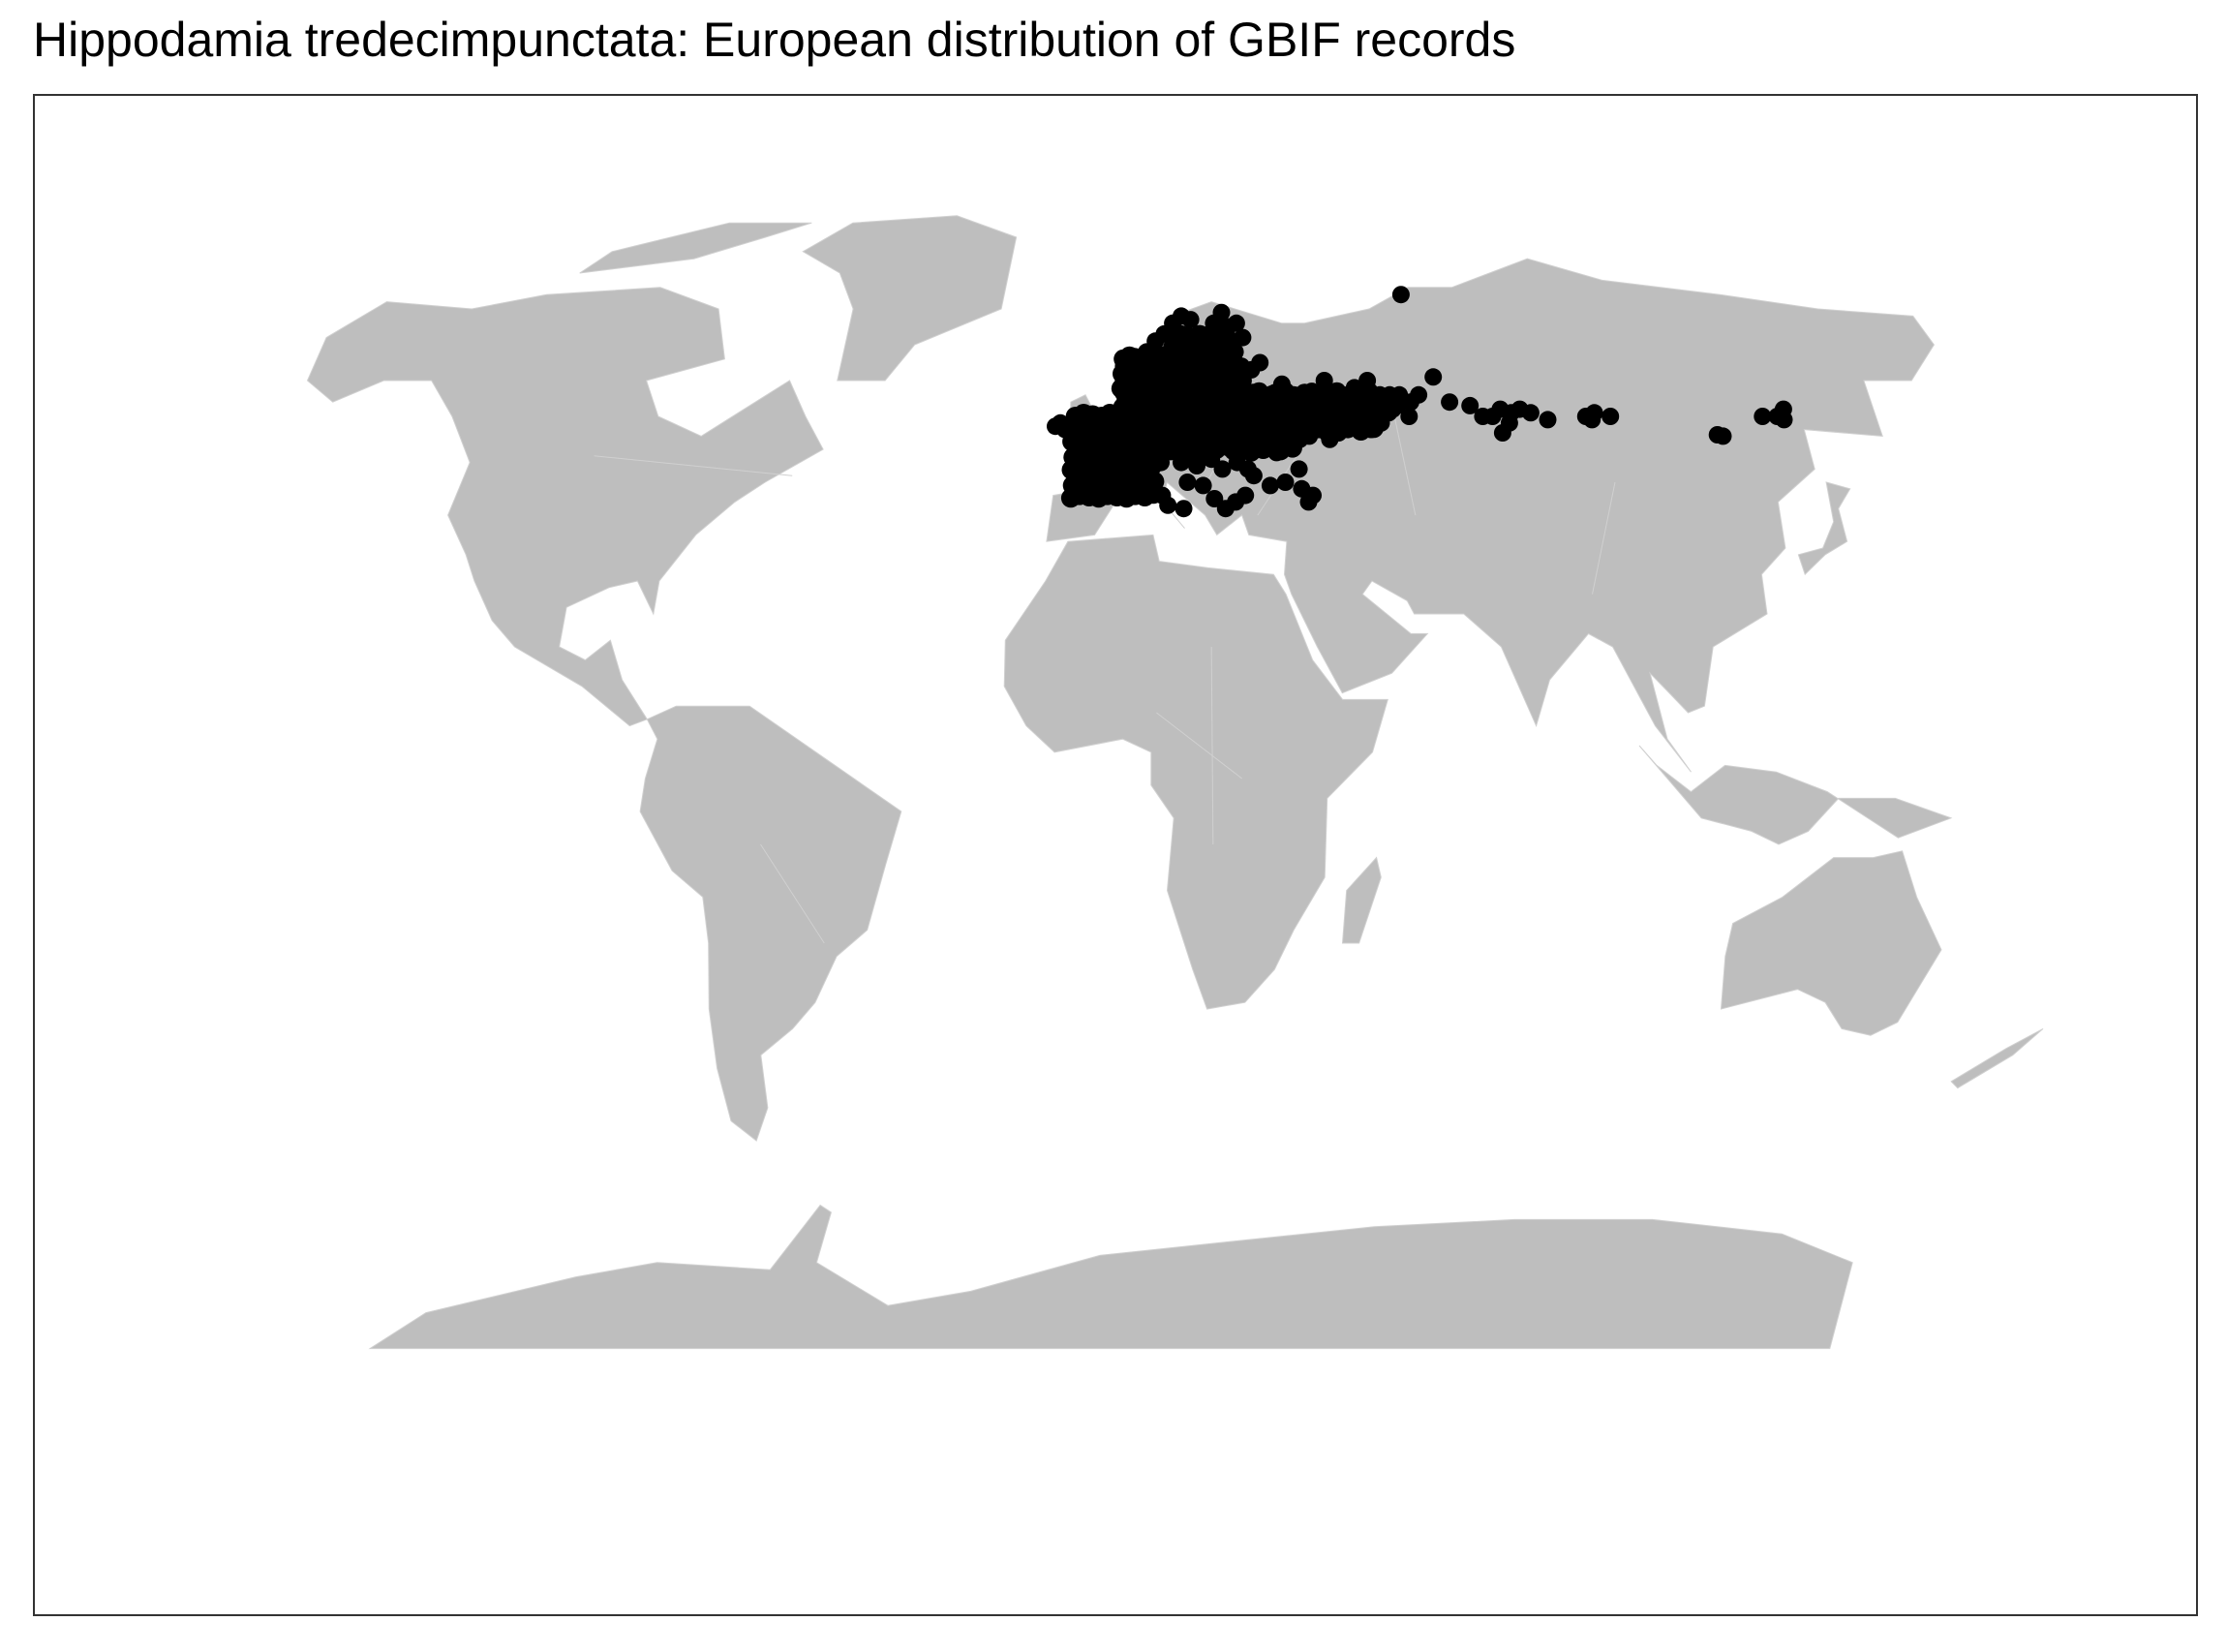  What do you see at coordinates (565, 507) in the screenshot?
I see `north-america-landmass` at bounding box center [565, 507].